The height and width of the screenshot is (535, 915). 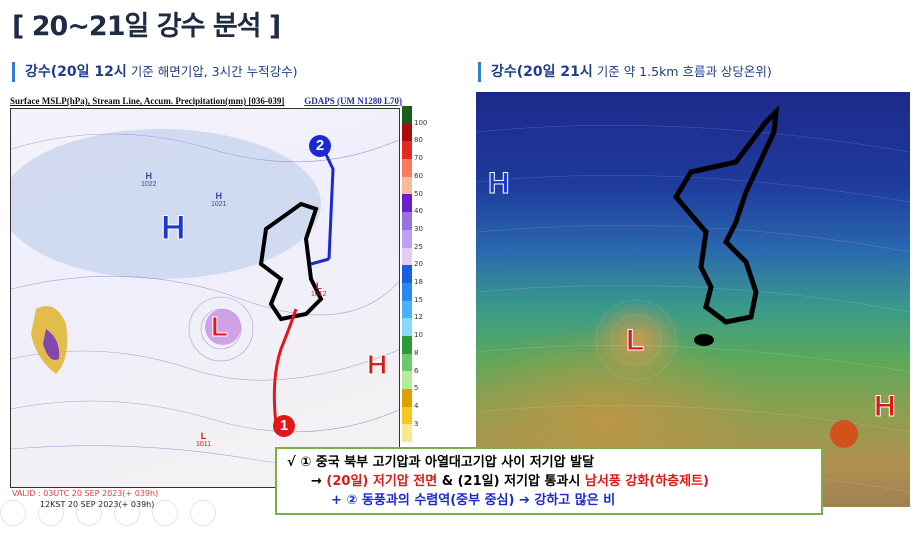 I want to click on marker-1: 1, so click(x=284, y=426).